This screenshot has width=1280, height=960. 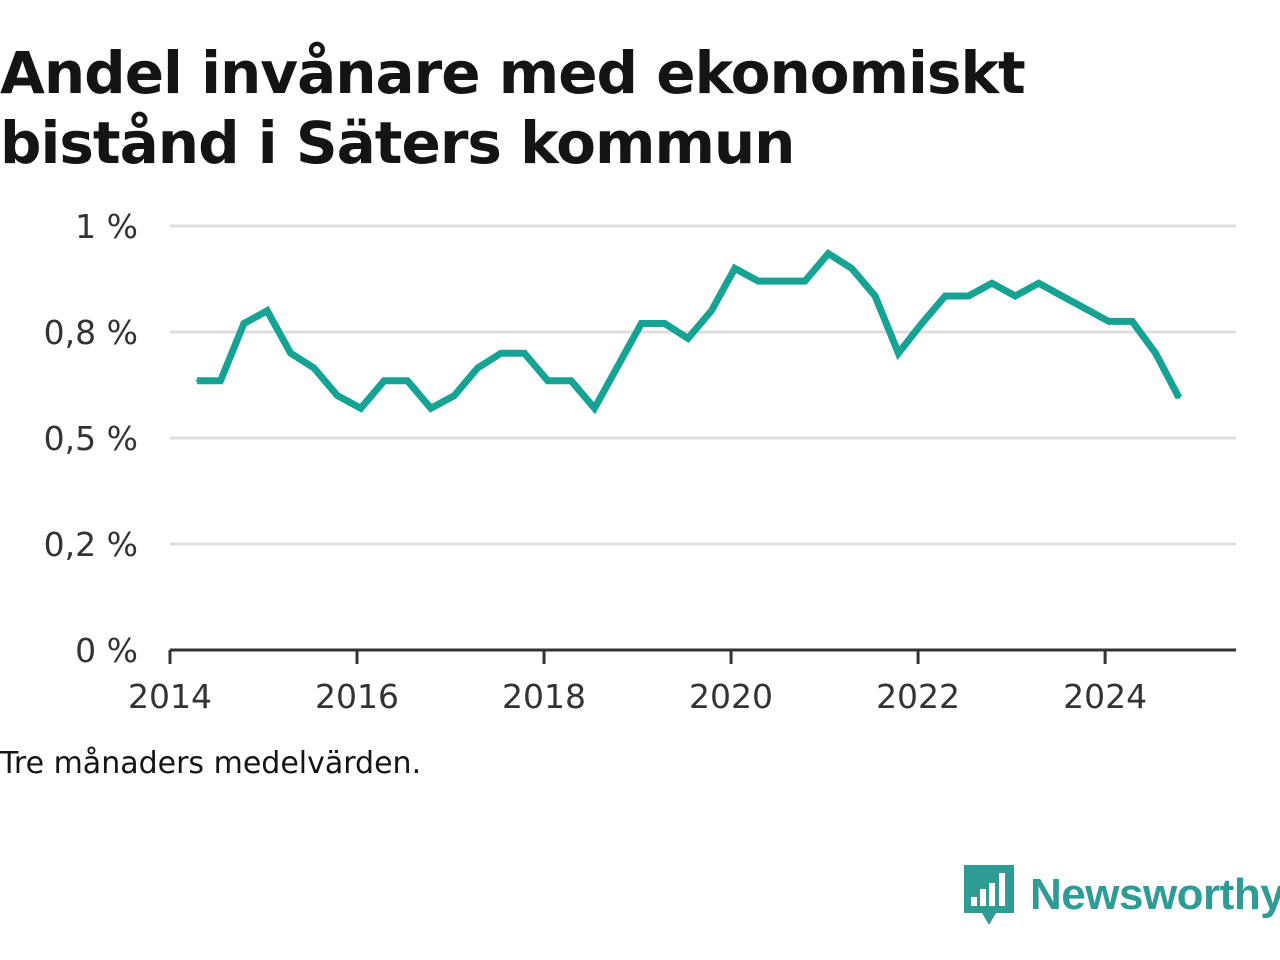 I want to click on y-axis-tick-labels: 0 % 0,2 % 0,5 % 0,8 % 1 %, so click(x=91, y=438).